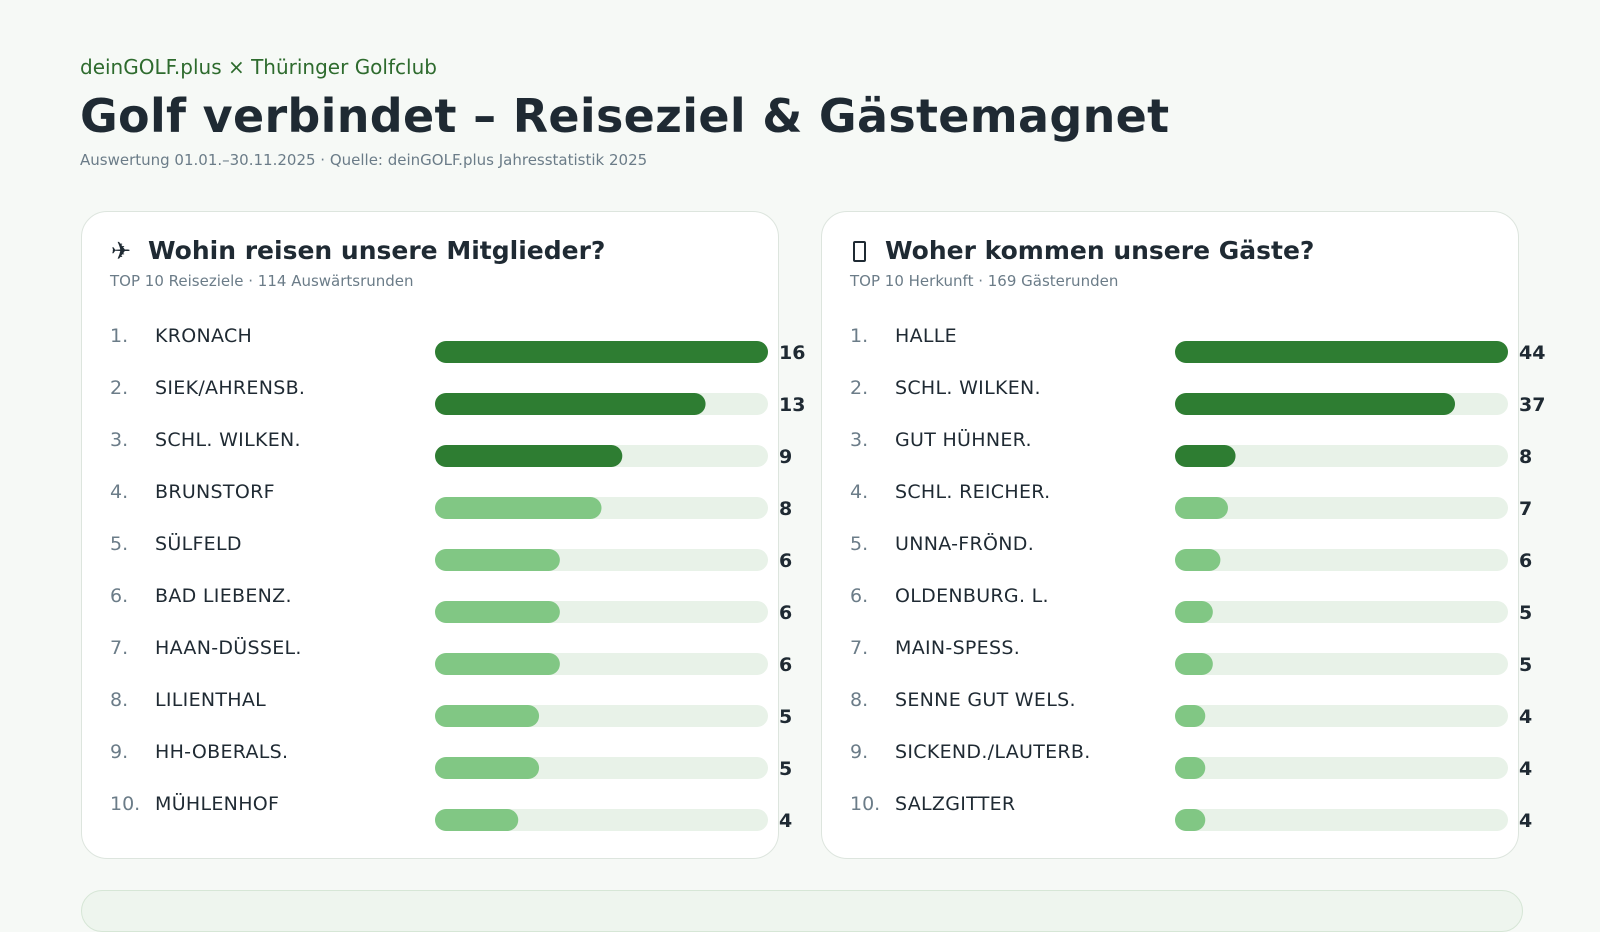  Describe the element at coordinates (792, 405) in the screenshot. I see `value-label: 13` at that location.